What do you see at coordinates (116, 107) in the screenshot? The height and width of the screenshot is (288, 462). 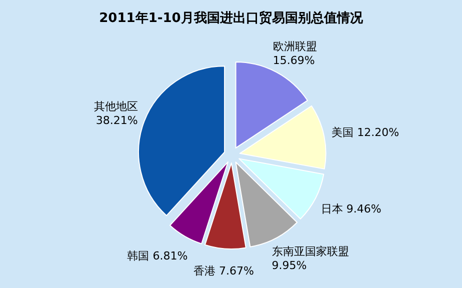 I see `slice-label: 其他地区` at bounding box center [116, 107].